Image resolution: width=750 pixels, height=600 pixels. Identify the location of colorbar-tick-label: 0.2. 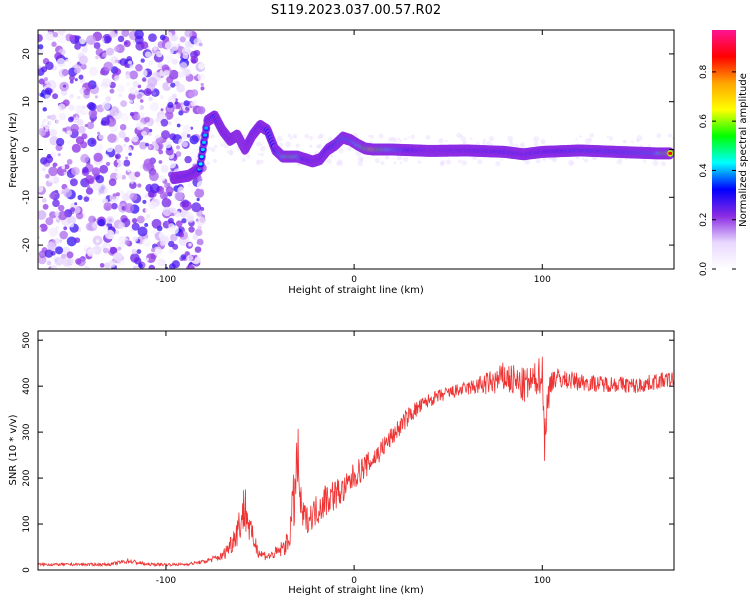
(704, 220).